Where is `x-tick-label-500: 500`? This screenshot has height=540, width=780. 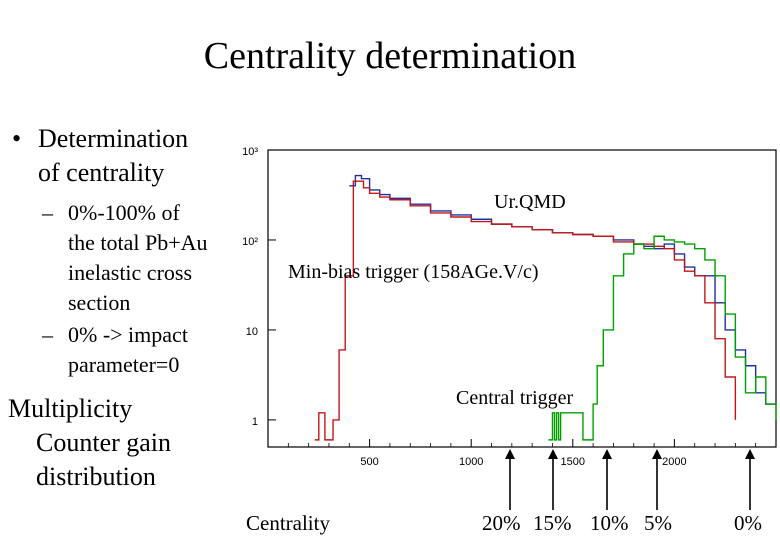 x-tick-label-500: 500 is located at coordinates (369, 462).